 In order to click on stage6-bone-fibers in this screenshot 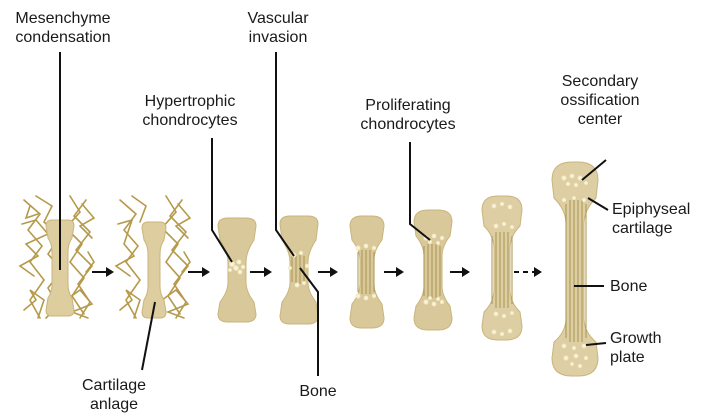, I will do `click(432, 271)`.